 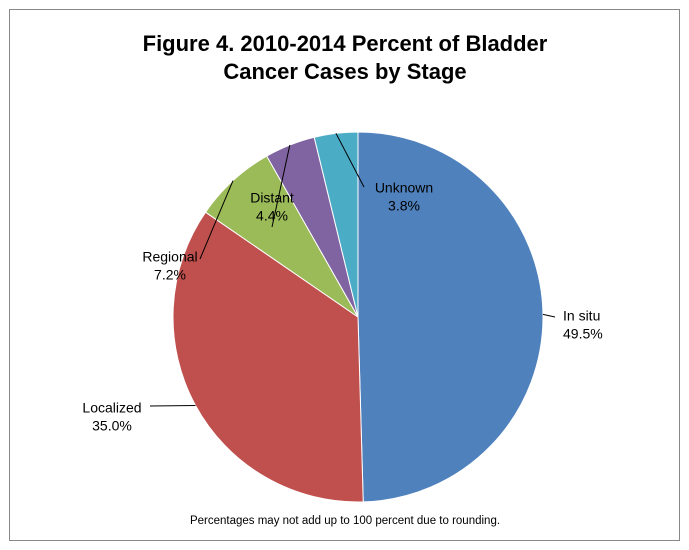 I want to click on pie-slice, so click(x=268, y=357).